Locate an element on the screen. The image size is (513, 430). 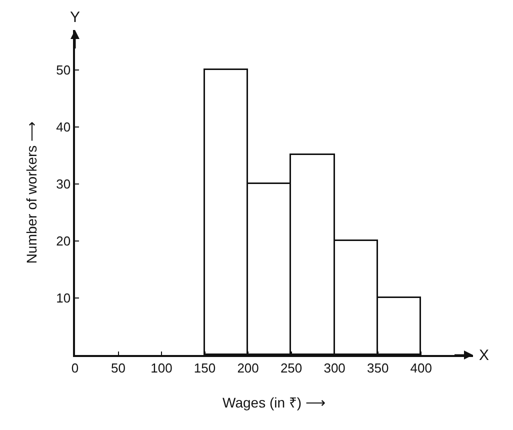
y-axis-title: Number of workers ⟶ is located at coordinates (32, 192).